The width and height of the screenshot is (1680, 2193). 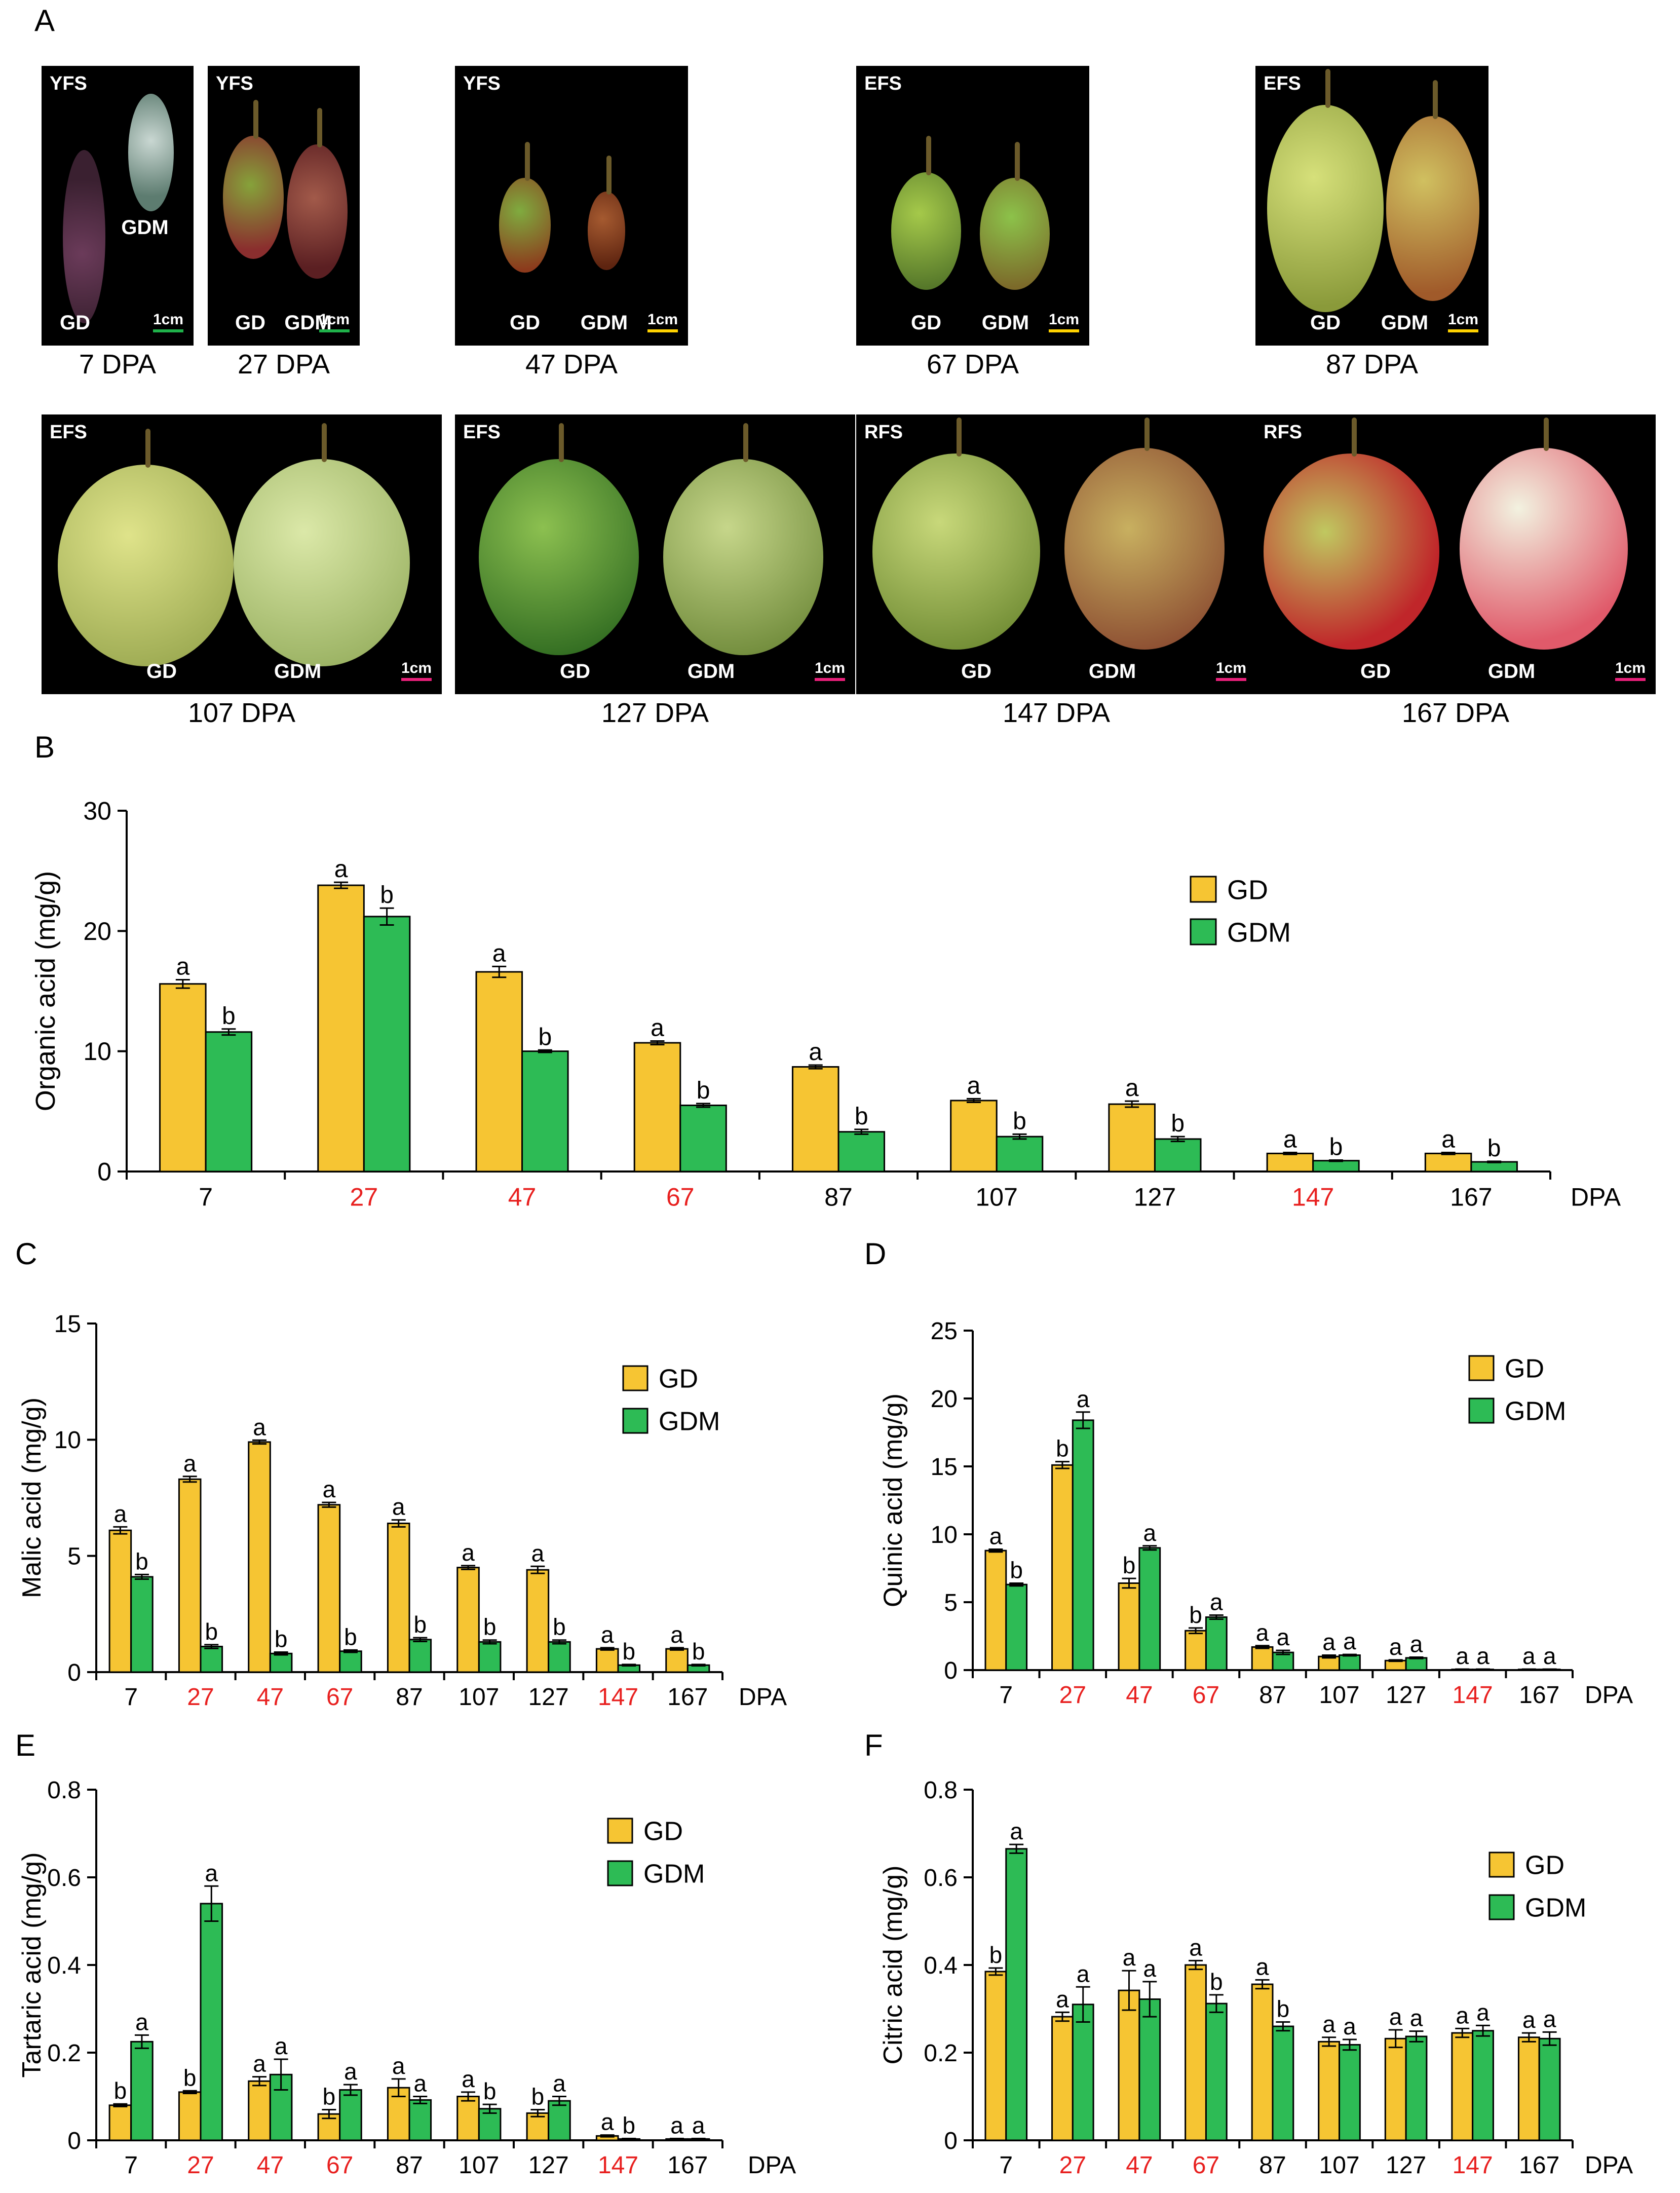 I want to click on y-tick-label: 0, so click(x=951, y=1670).